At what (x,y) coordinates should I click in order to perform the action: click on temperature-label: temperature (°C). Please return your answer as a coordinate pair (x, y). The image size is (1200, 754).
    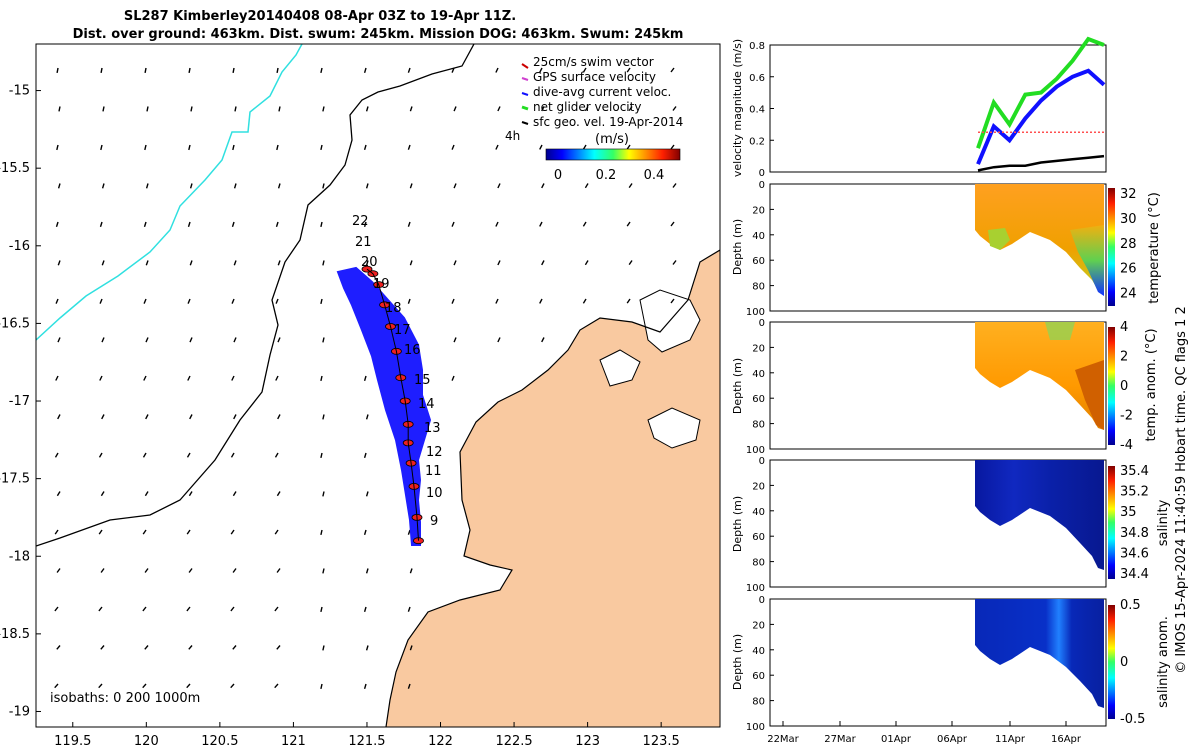
    Looking at the image, I should click on (1154, 248).